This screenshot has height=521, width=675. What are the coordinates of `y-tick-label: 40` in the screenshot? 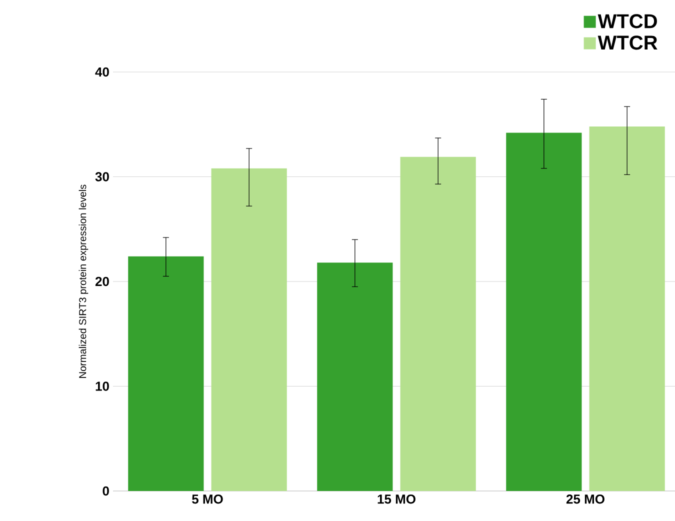 It's located at (102, 72).